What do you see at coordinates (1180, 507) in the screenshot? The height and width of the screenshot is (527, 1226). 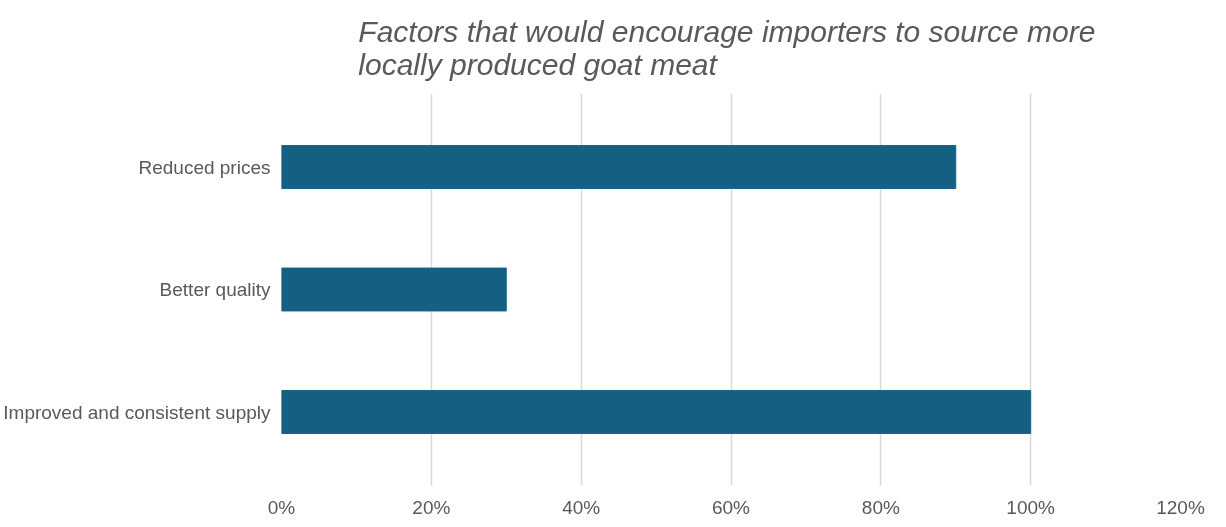 I see `x-tick-label: 120%` at bounding box center [1180, 507].